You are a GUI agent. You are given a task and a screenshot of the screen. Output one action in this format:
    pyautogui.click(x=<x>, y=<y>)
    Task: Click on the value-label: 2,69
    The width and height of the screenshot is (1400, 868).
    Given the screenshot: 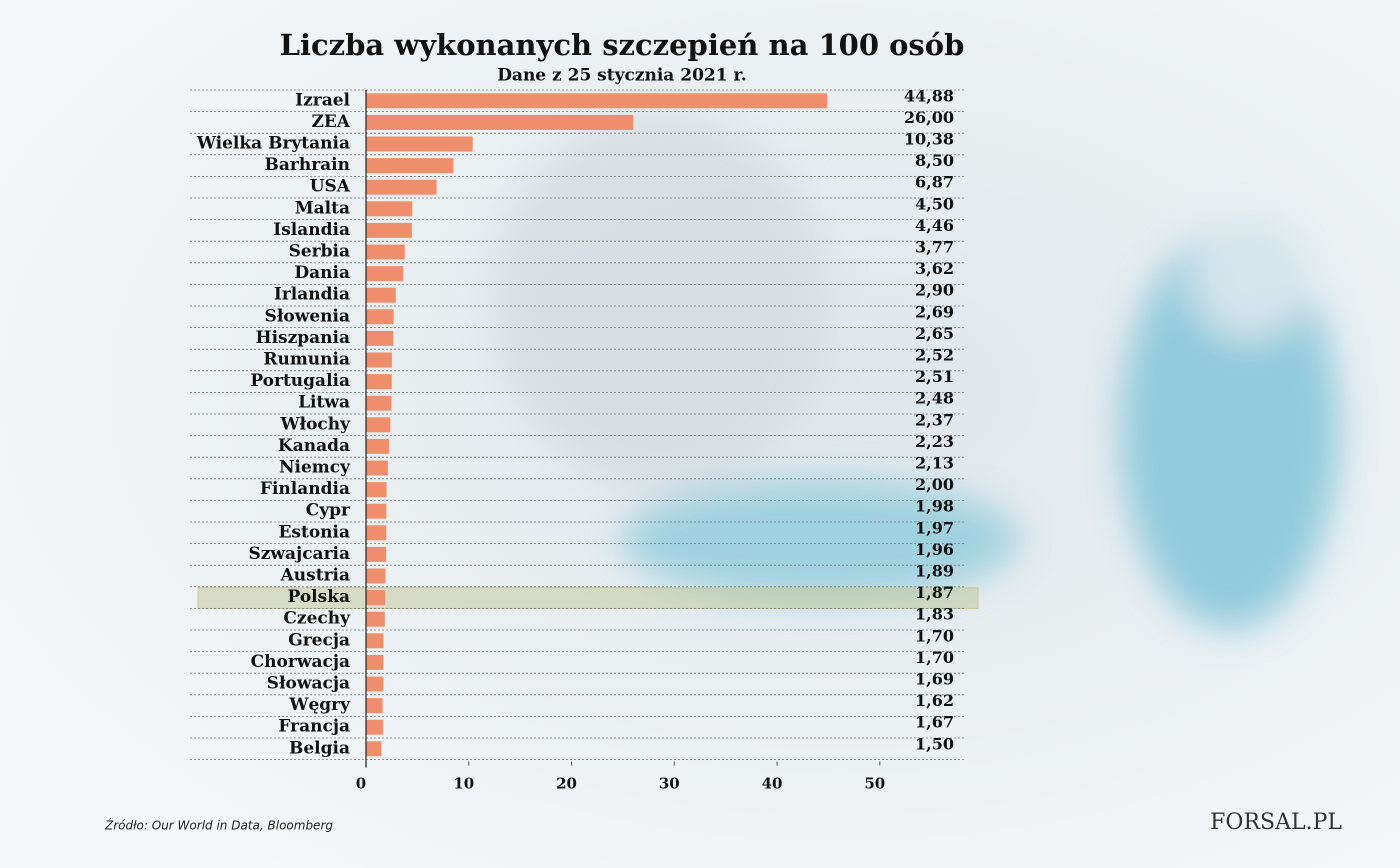 What is the action you would take?
    pyautogui.click(x=934, y=311)
    